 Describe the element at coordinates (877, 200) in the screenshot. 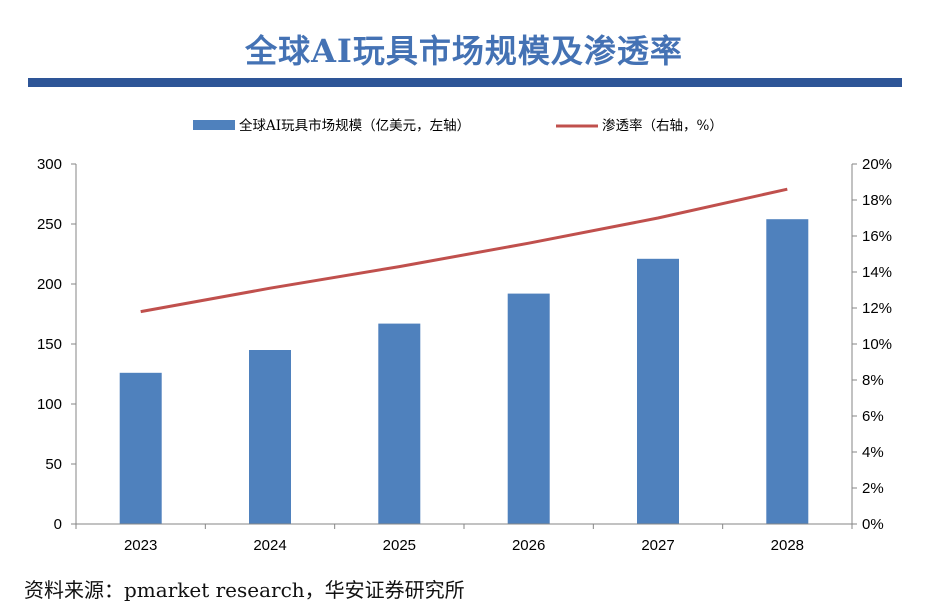

I see `right-tick-label: 18%` at that location.